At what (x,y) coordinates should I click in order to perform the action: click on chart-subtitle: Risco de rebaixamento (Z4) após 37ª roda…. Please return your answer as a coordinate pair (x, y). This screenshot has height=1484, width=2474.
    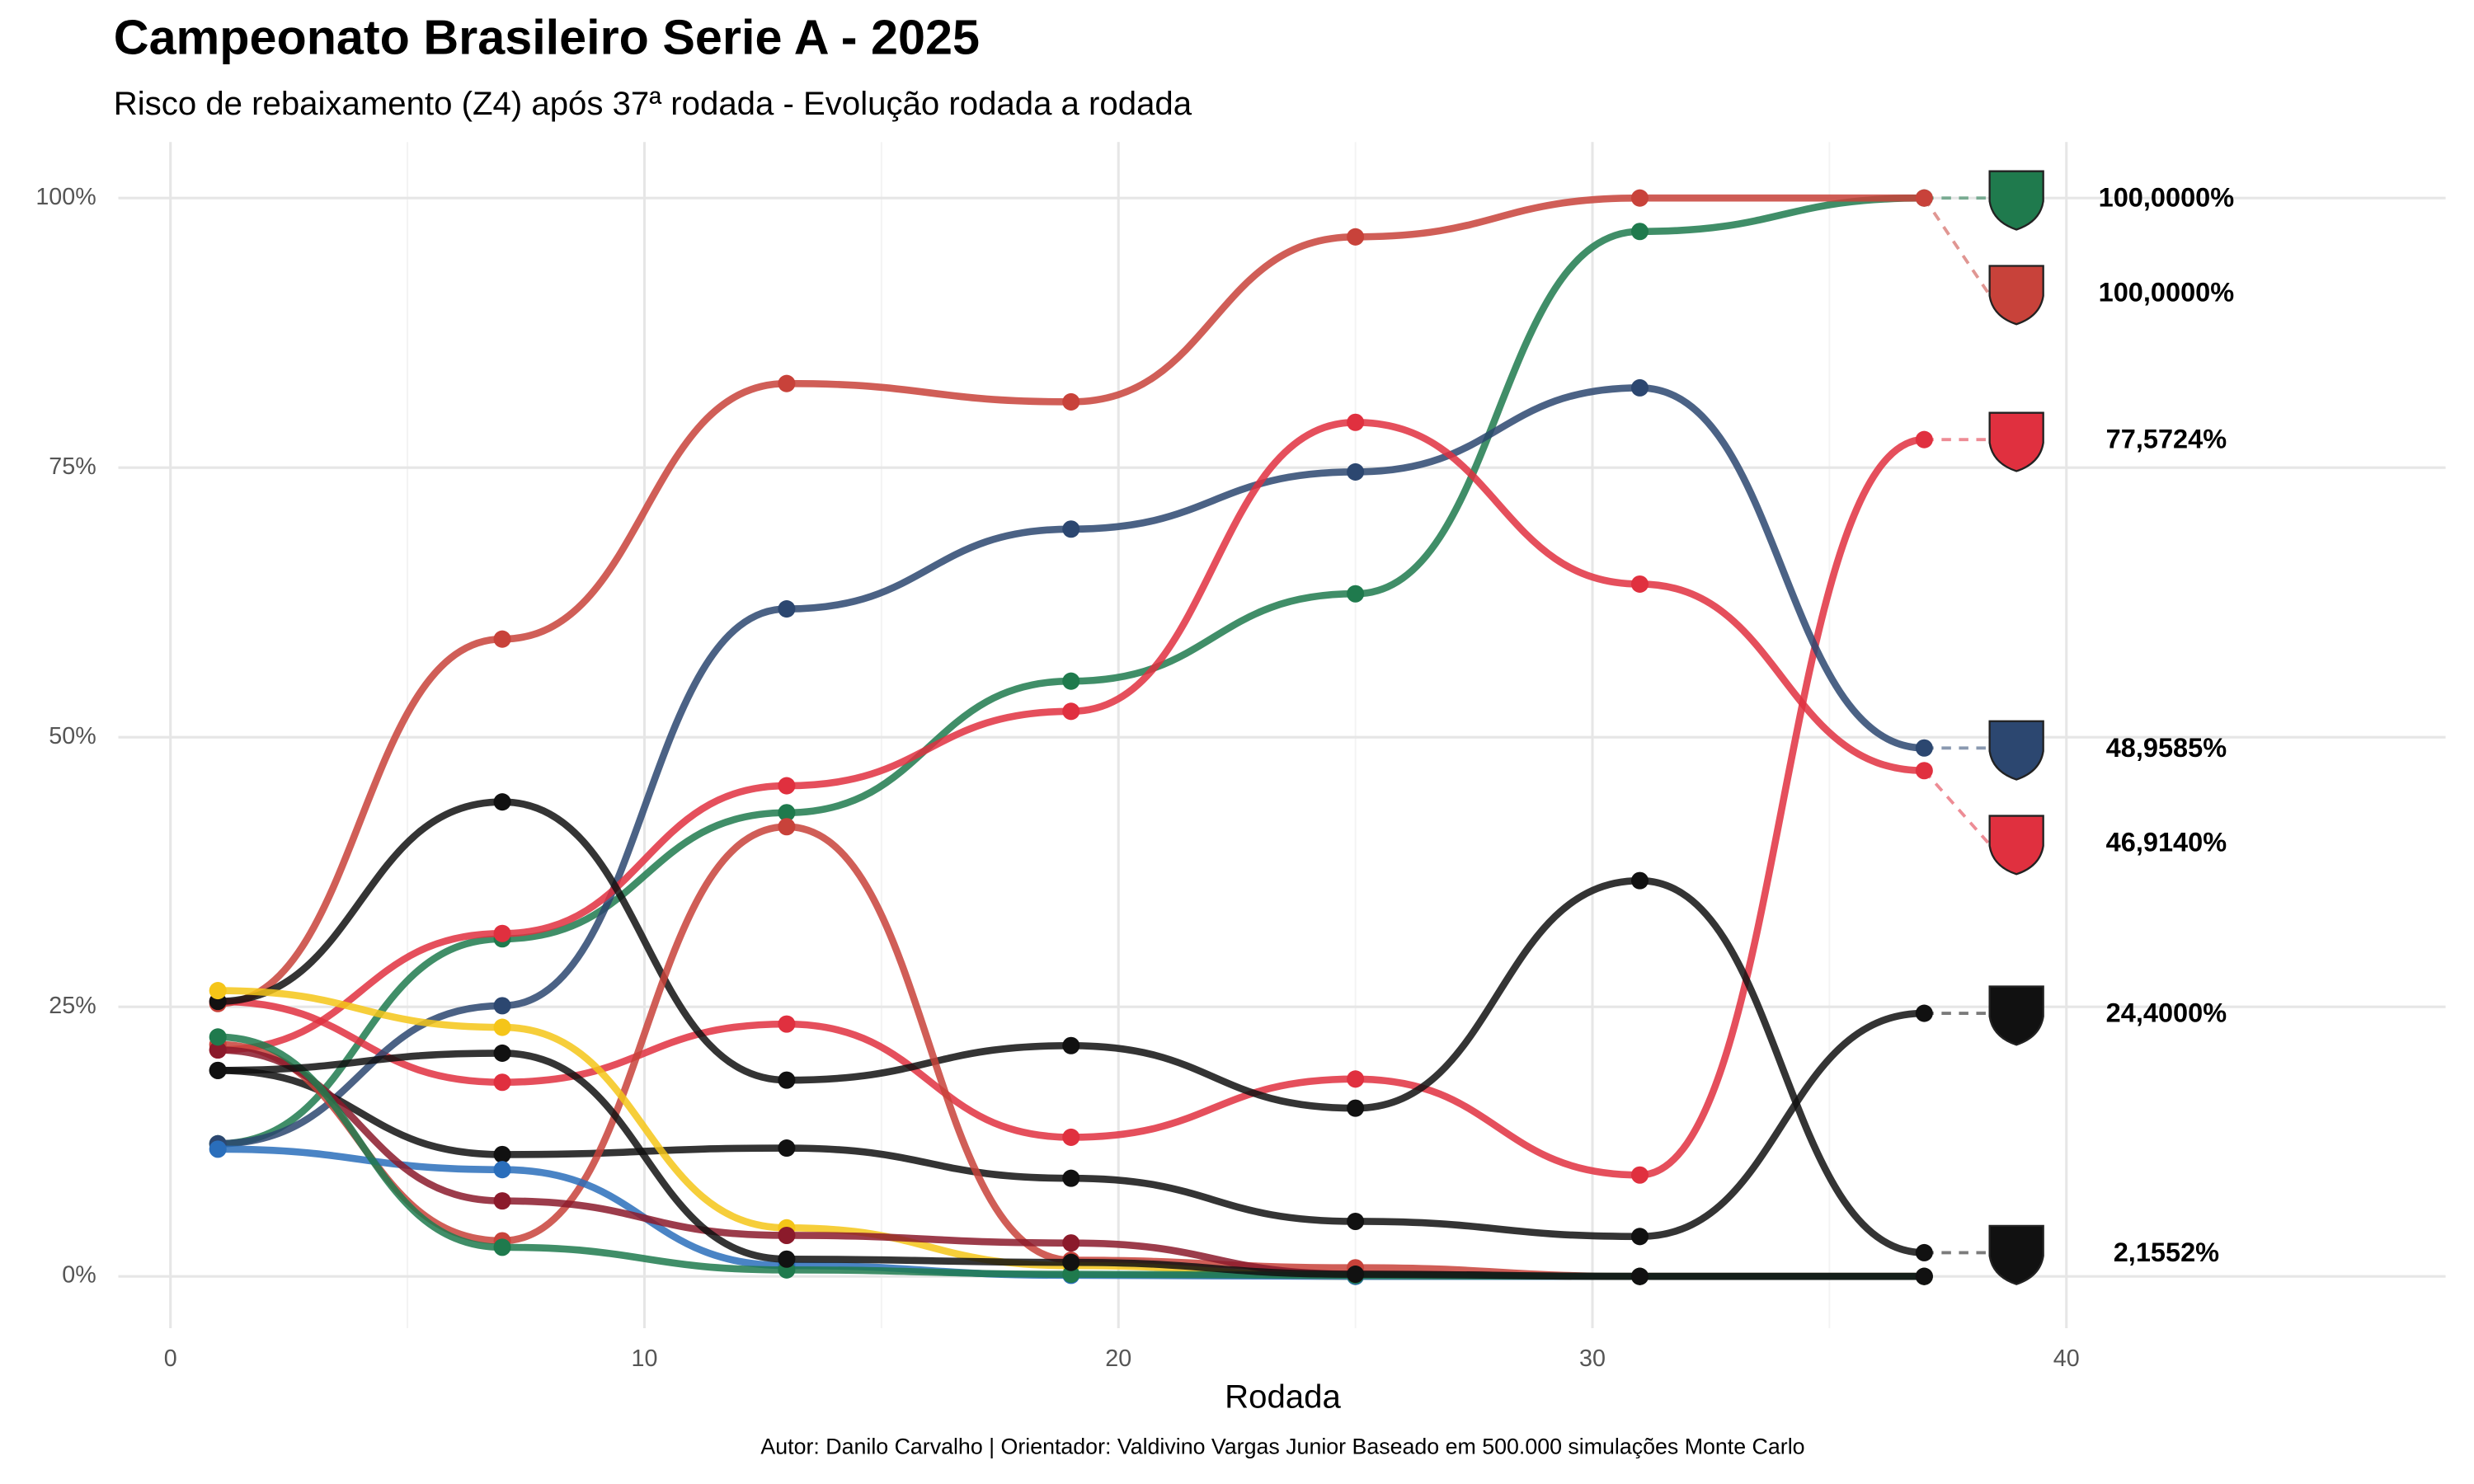
    Looking at the image, I should click on (653, 103).